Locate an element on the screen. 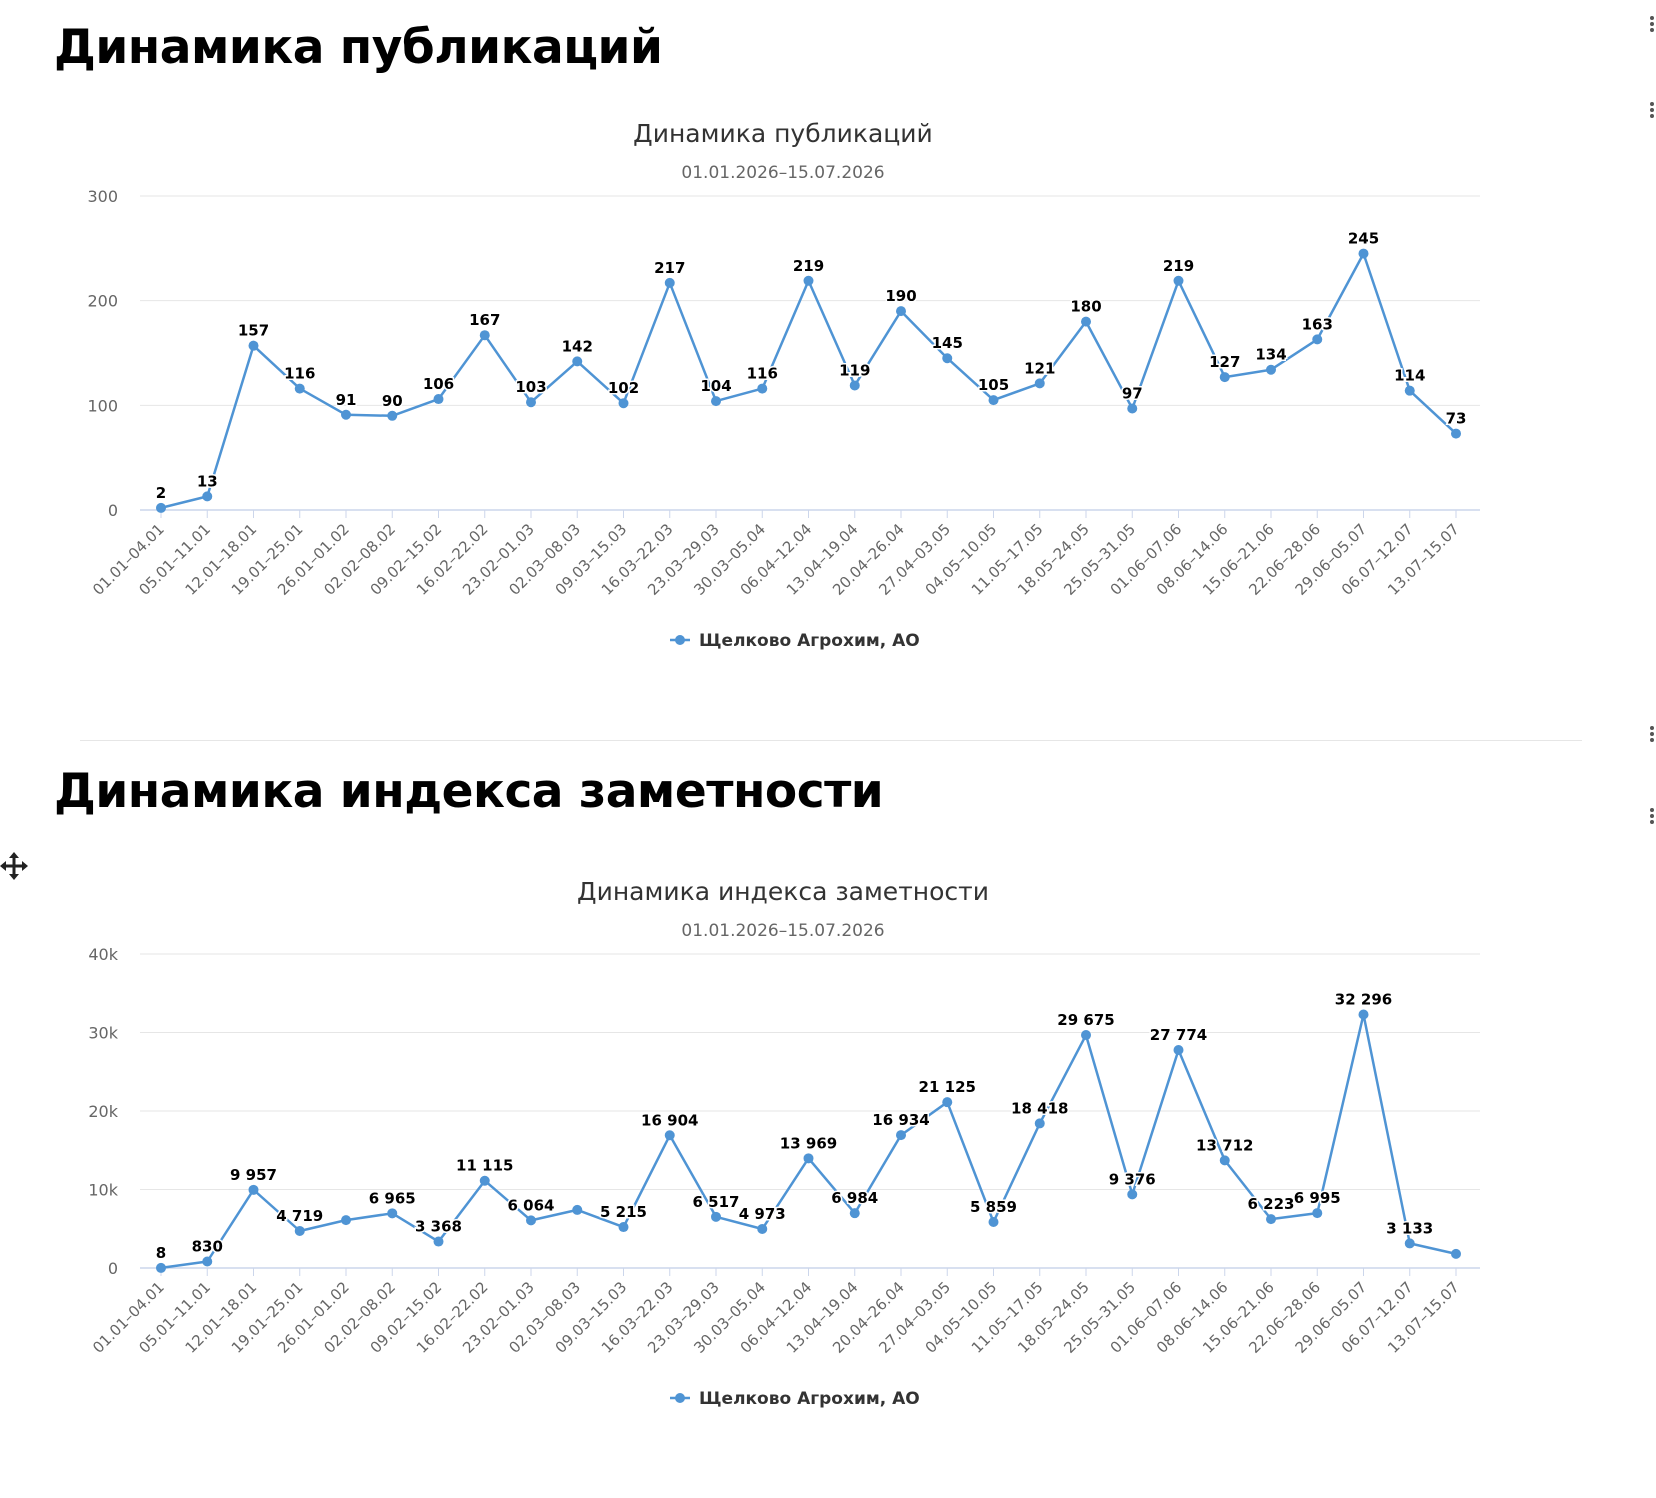  data-label: 18 418 is located at coordinates (1039, 1108).